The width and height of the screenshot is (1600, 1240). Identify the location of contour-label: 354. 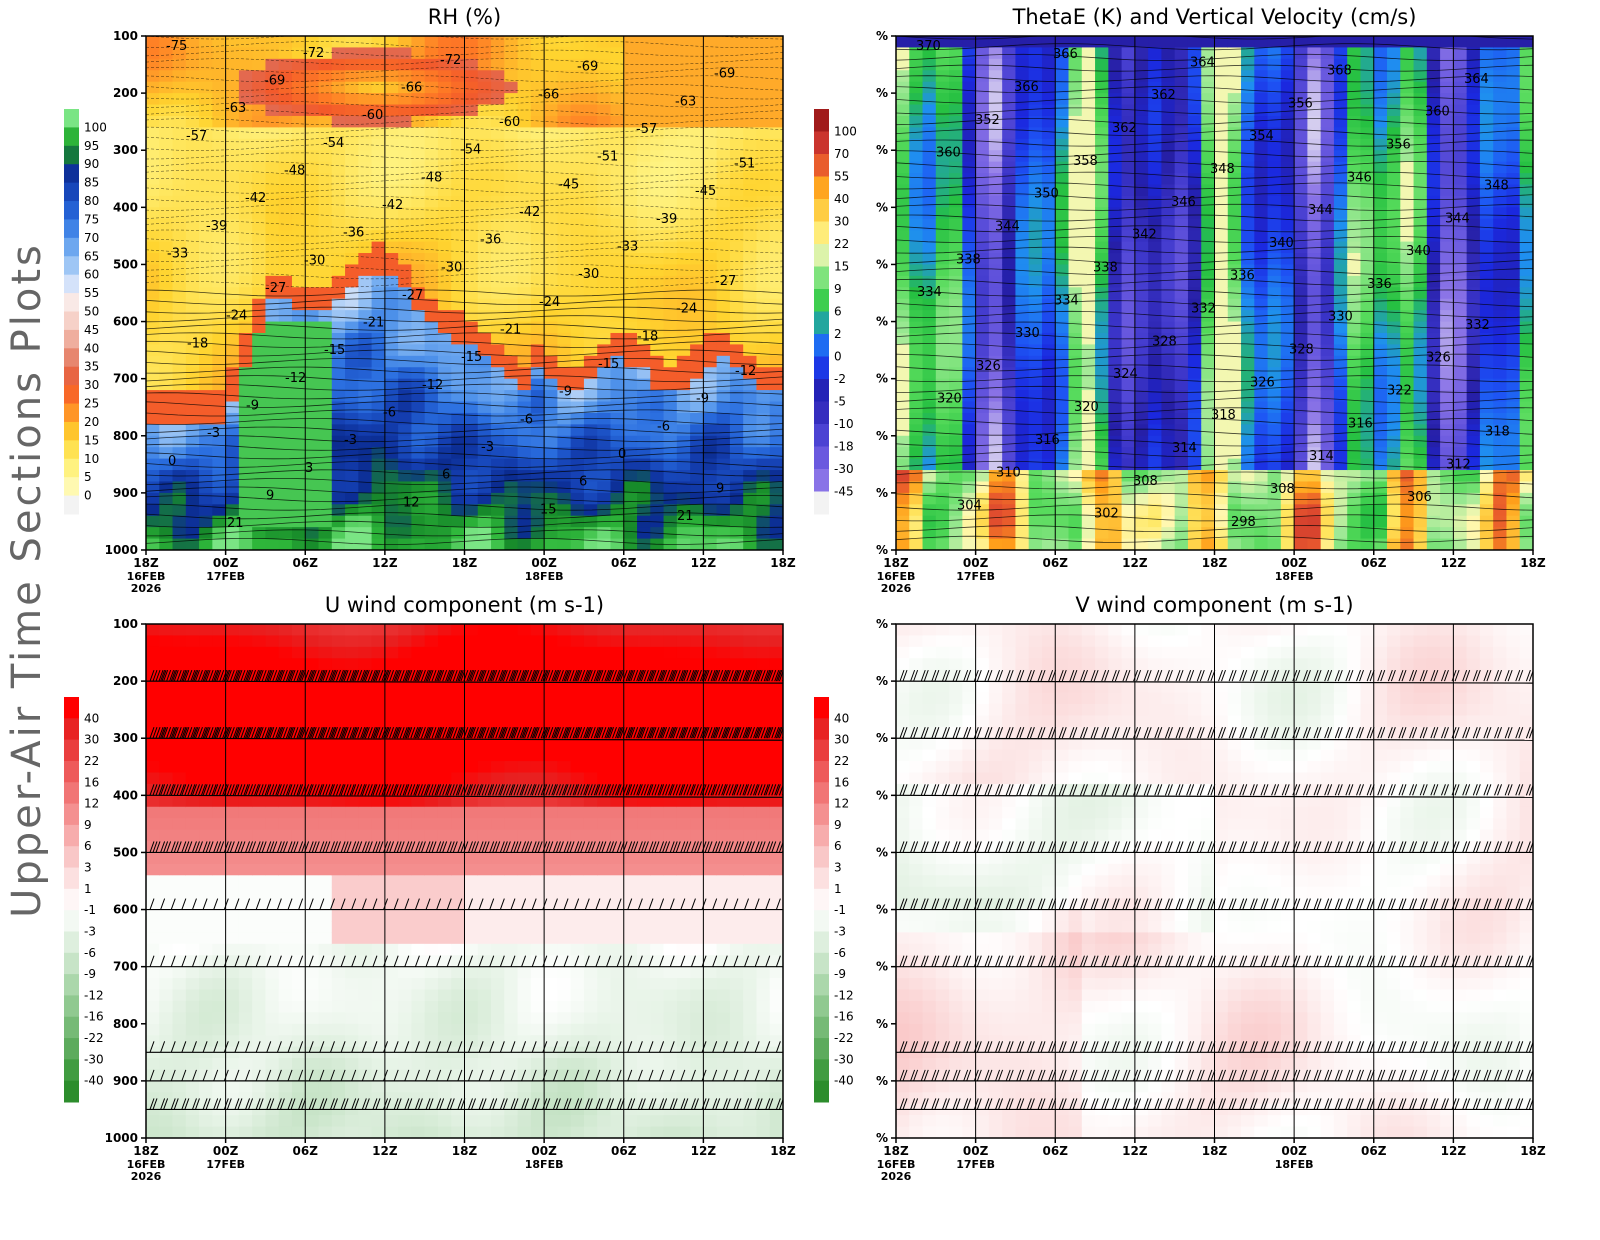
(1261, 136).